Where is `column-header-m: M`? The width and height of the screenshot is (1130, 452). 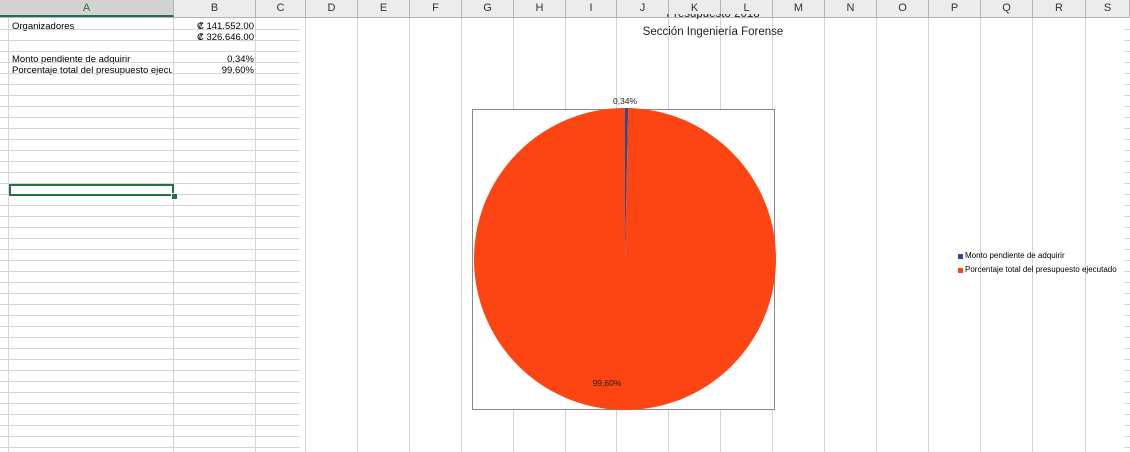
column-header-m: M is located at coordinates (799, 8).